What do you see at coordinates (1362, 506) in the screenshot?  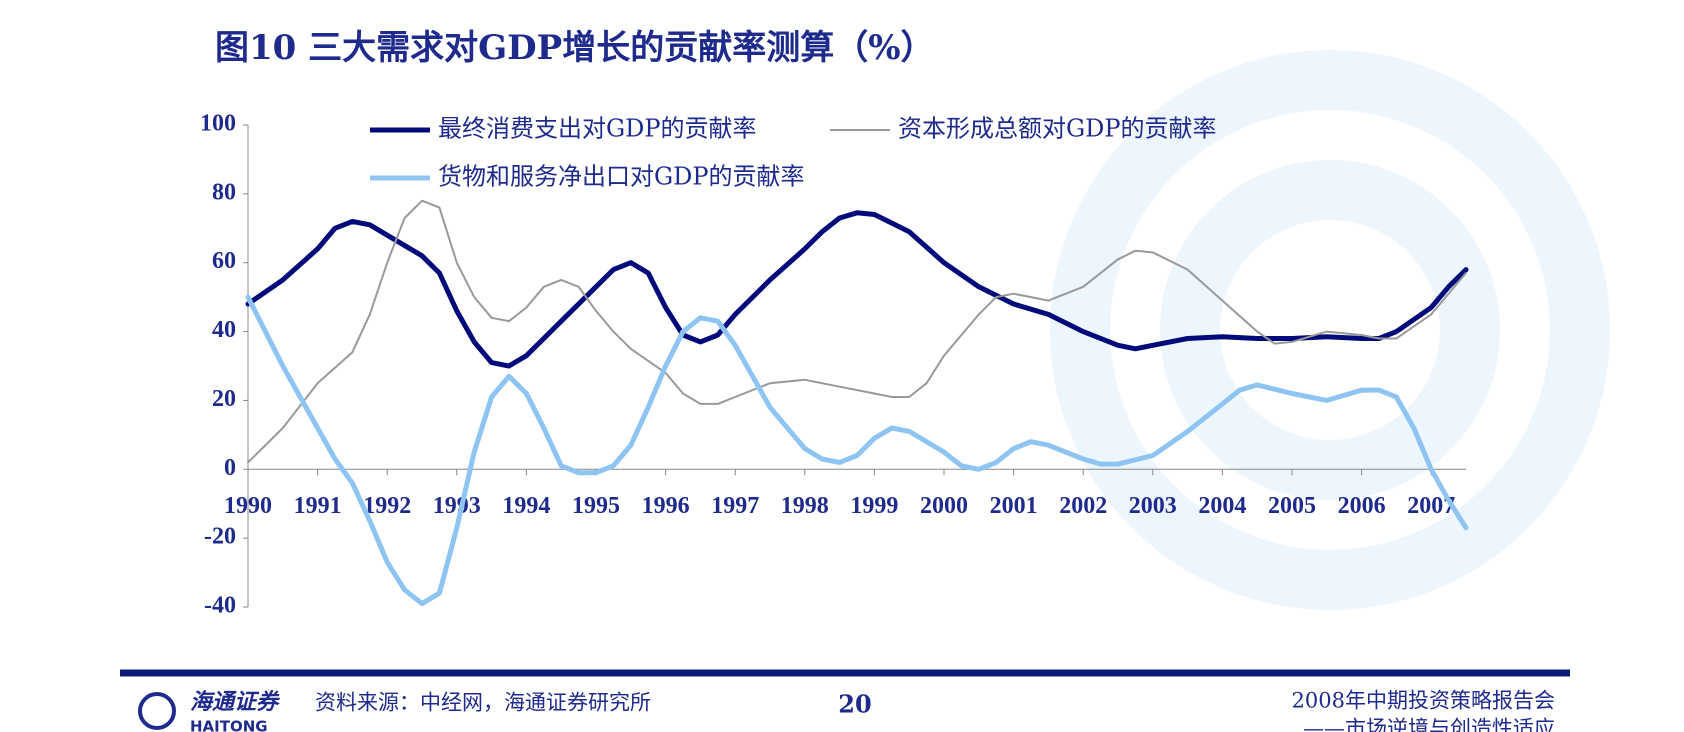 I see `x-tick-label: 2006` at bounding box center [1362, 506].